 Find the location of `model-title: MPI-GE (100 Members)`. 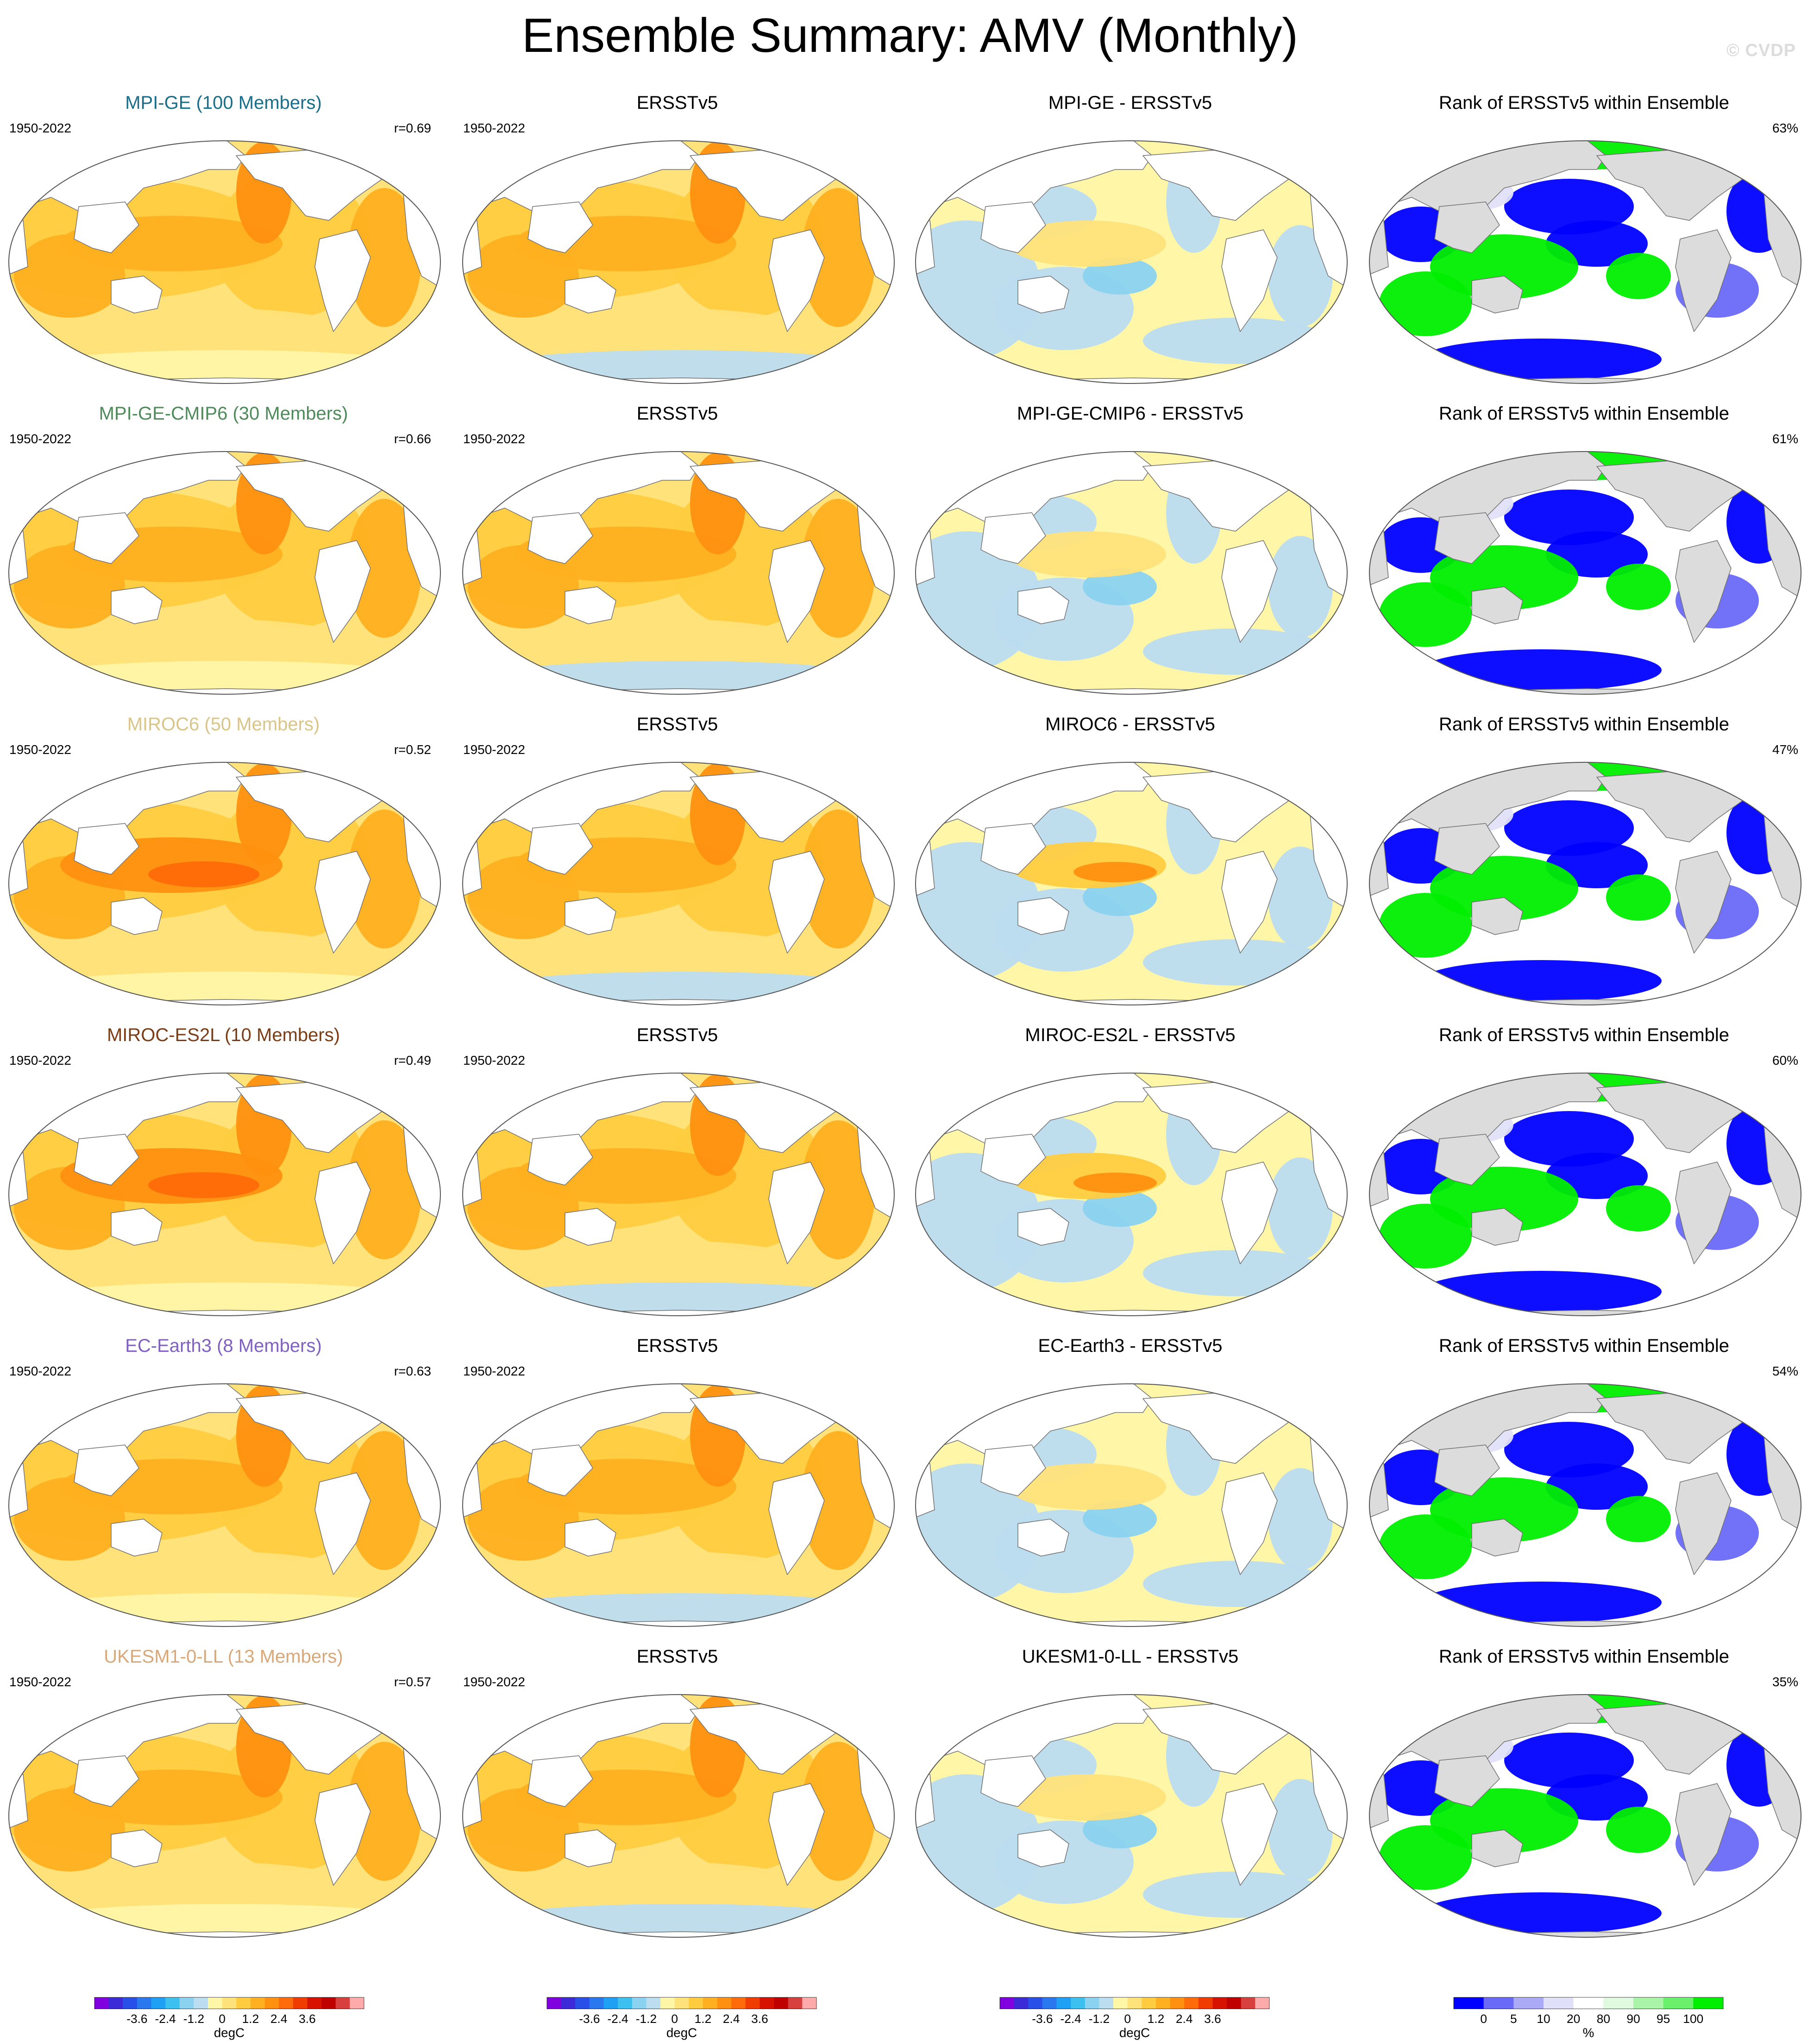

model-title: MPI-GE (100 Members) is located at coordinates (223, 103).